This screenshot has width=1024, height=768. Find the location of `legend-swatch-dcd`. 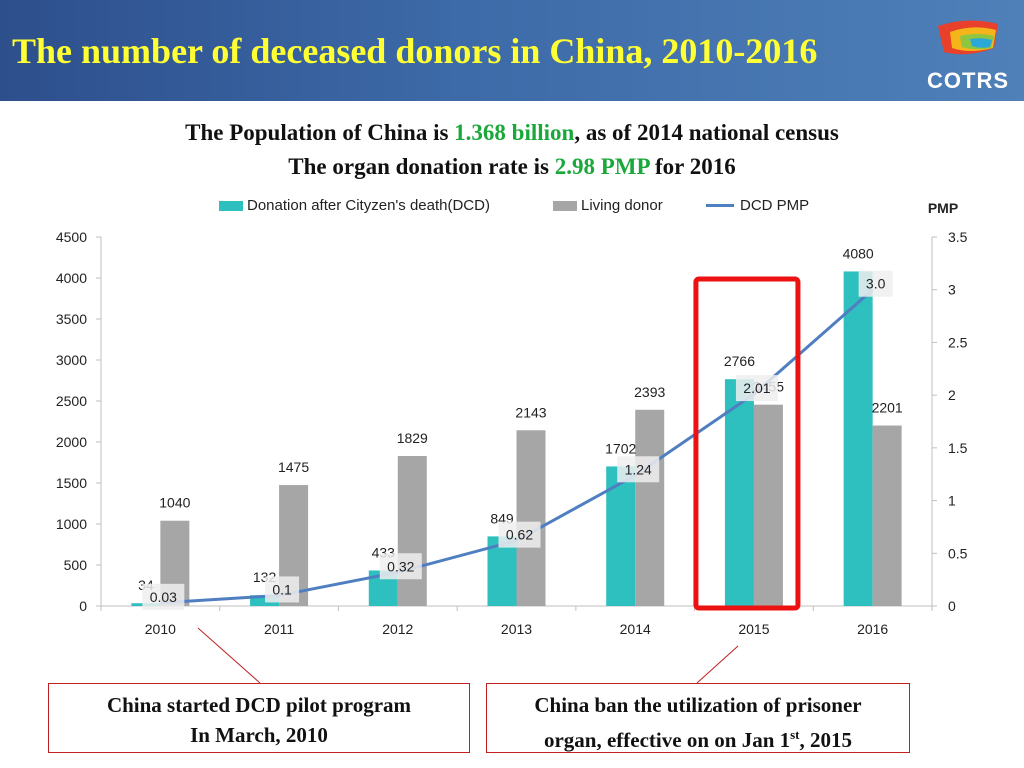

legend-swatch-dcd is located at coordinates (231, 205).